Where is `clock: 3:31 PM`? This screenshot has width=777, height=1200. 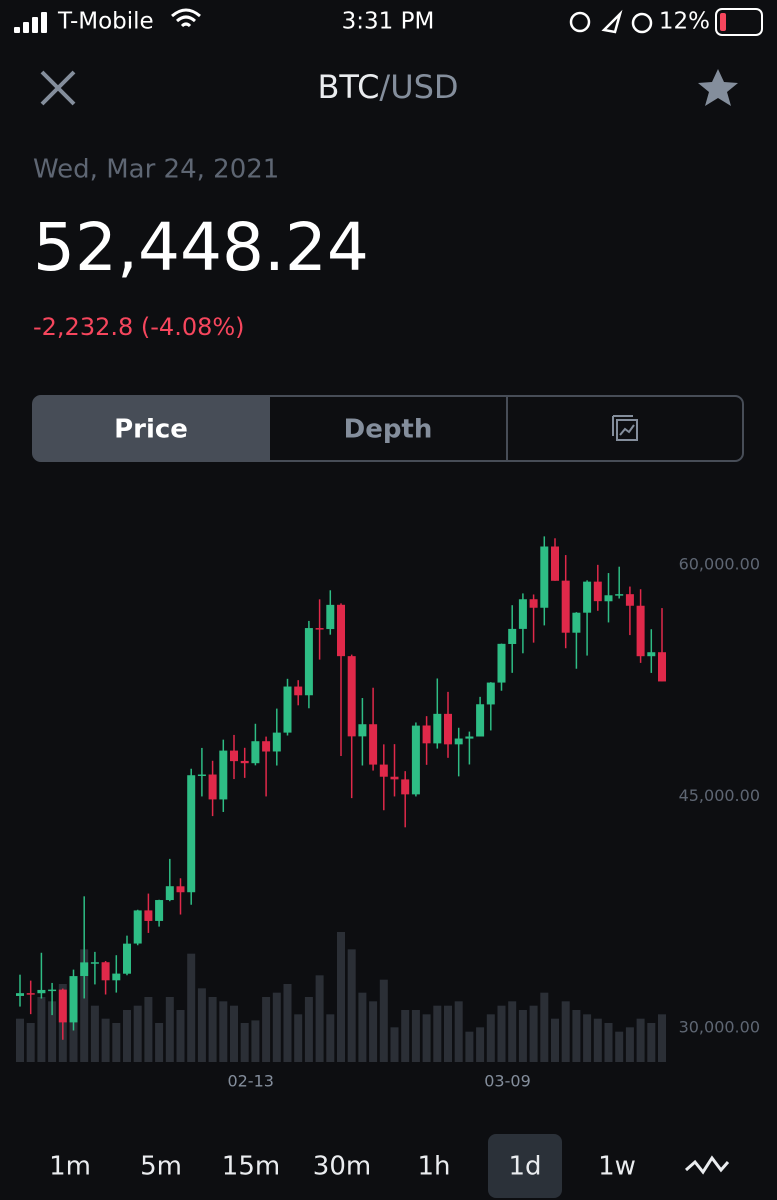
clock: 3:31 PM is located at coordinates (388, 22).